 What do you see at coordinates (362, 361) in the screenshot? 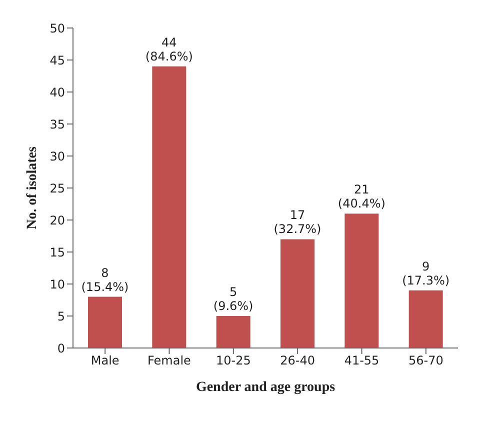
I see `x-tick-label: 41-55` at bounding box center [362, 361].